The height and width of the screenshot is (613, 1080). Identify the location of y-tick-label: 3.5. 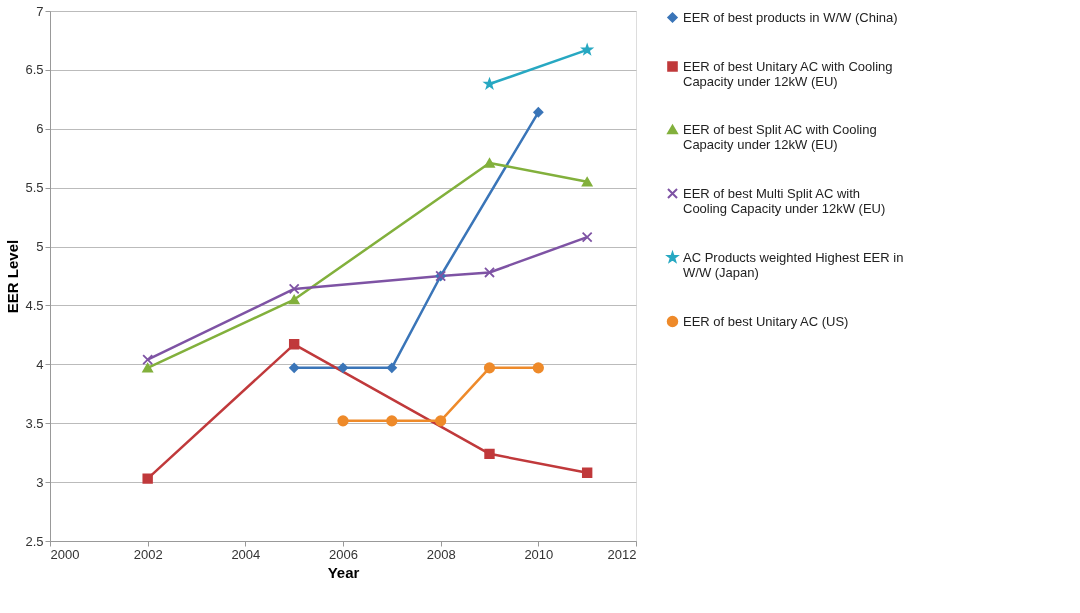
(34, 423).